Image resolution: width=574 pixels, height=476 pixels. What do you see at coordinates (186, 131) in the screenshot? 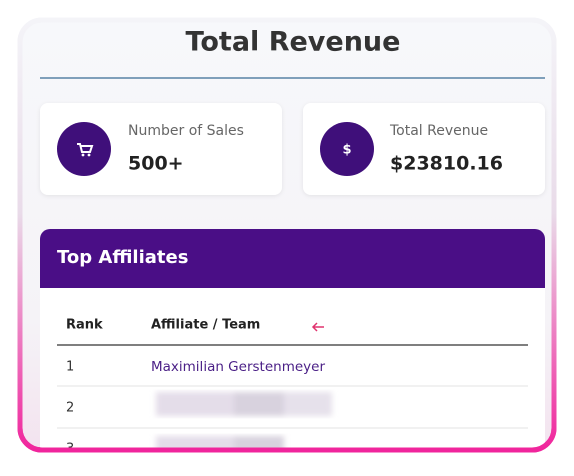
I see `stat-label: Number of Sales` at bounding box center [186, 131].